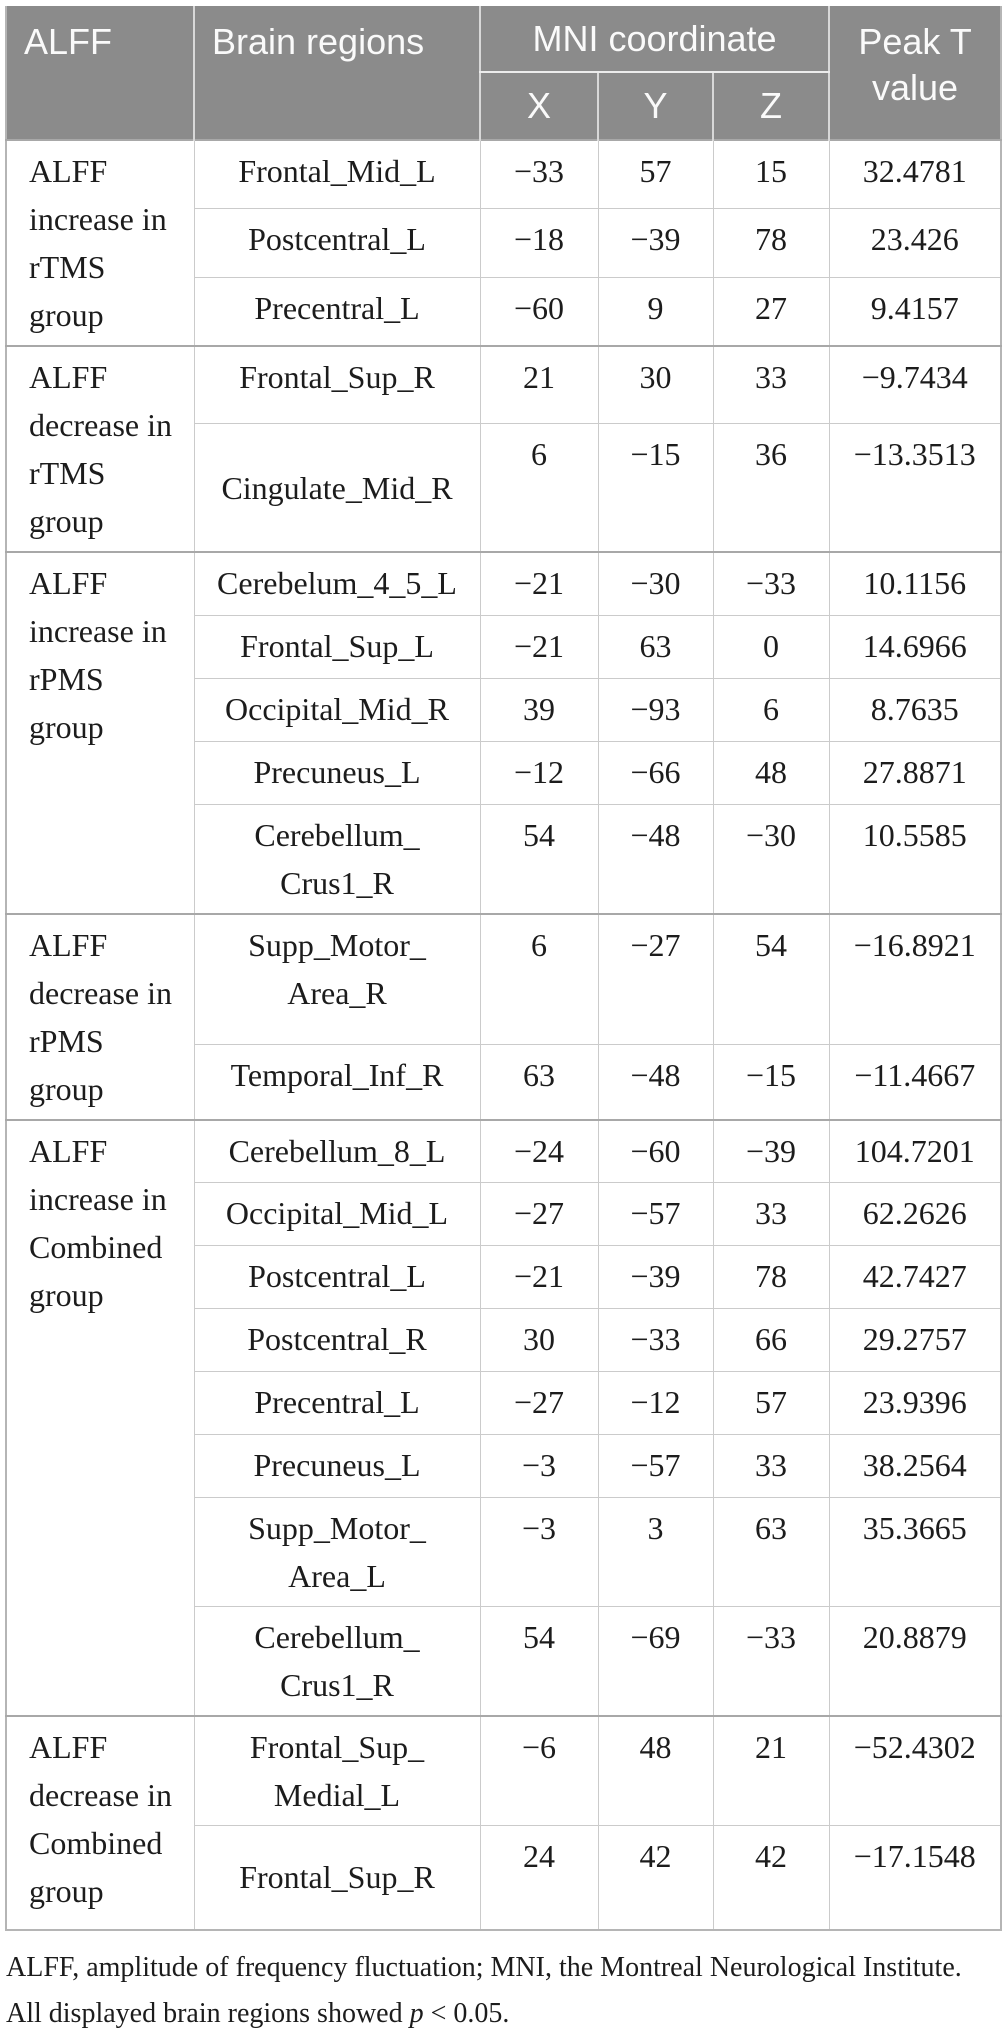 The height and width of the screenshot is (2037, 1005). What do you see at coordinates (915, 858) in the screenshot?
I see `peak-t-cell: 10.5585` at bounding box center [915, 858].